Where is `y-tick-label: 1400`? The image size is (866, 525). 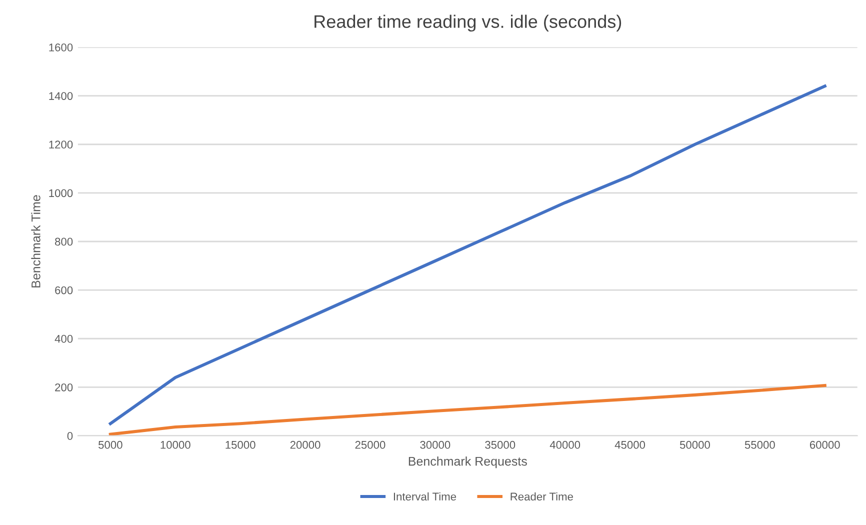 y-tick-label: 1400 is located at coordinates (61, 96).